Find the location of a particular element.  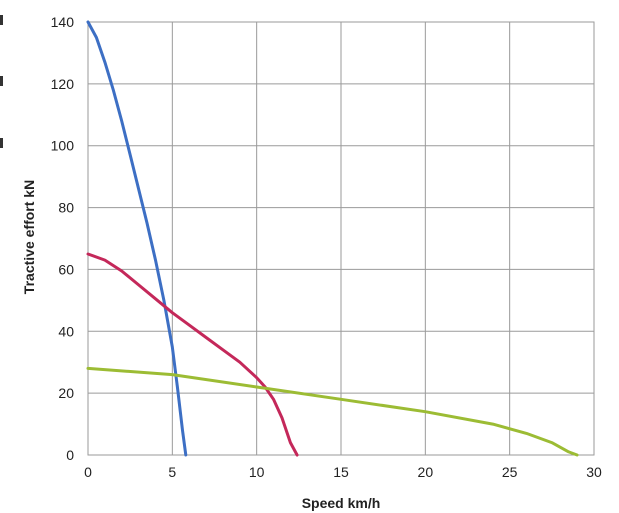

y-tick-label: 120 is located at coordinates (63, 84).